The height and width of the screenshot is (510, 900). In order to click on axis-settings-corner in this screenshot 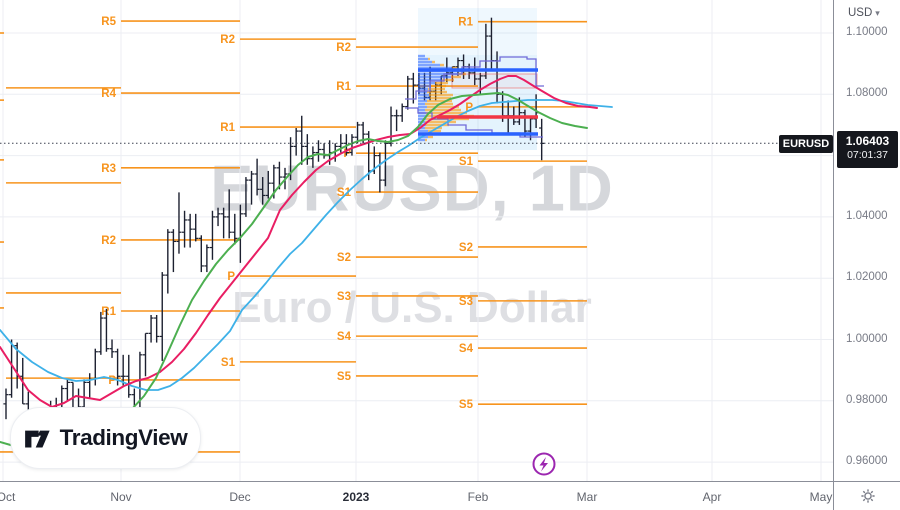, I will do `click(866, 495)`.